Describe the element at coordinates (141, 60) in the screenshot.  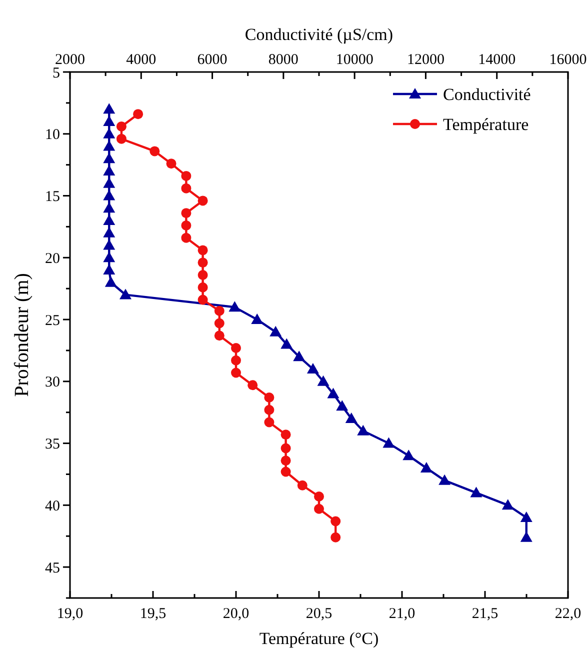
I see `x2-tick-label: 4000` at that location.